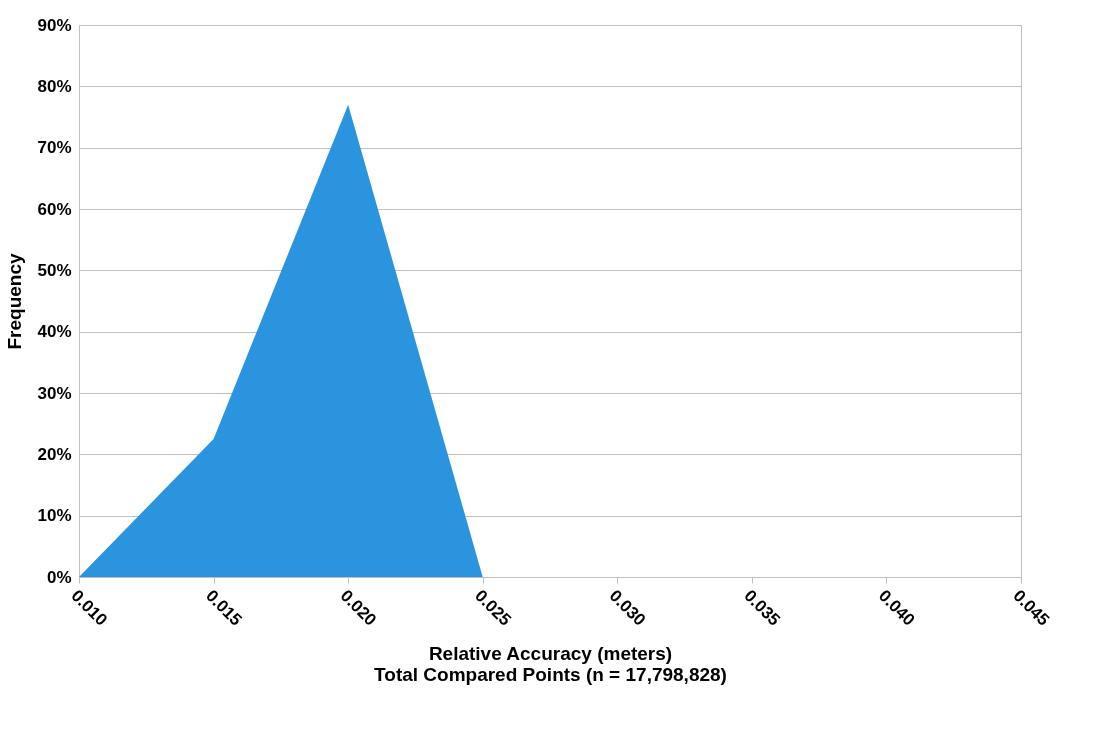 This screenshot has height=729, width=1109. What do you see at coordinates (54, 516) in the screenshot?
I see `y-tick-label: 10%` at bounding box center [54, 516].